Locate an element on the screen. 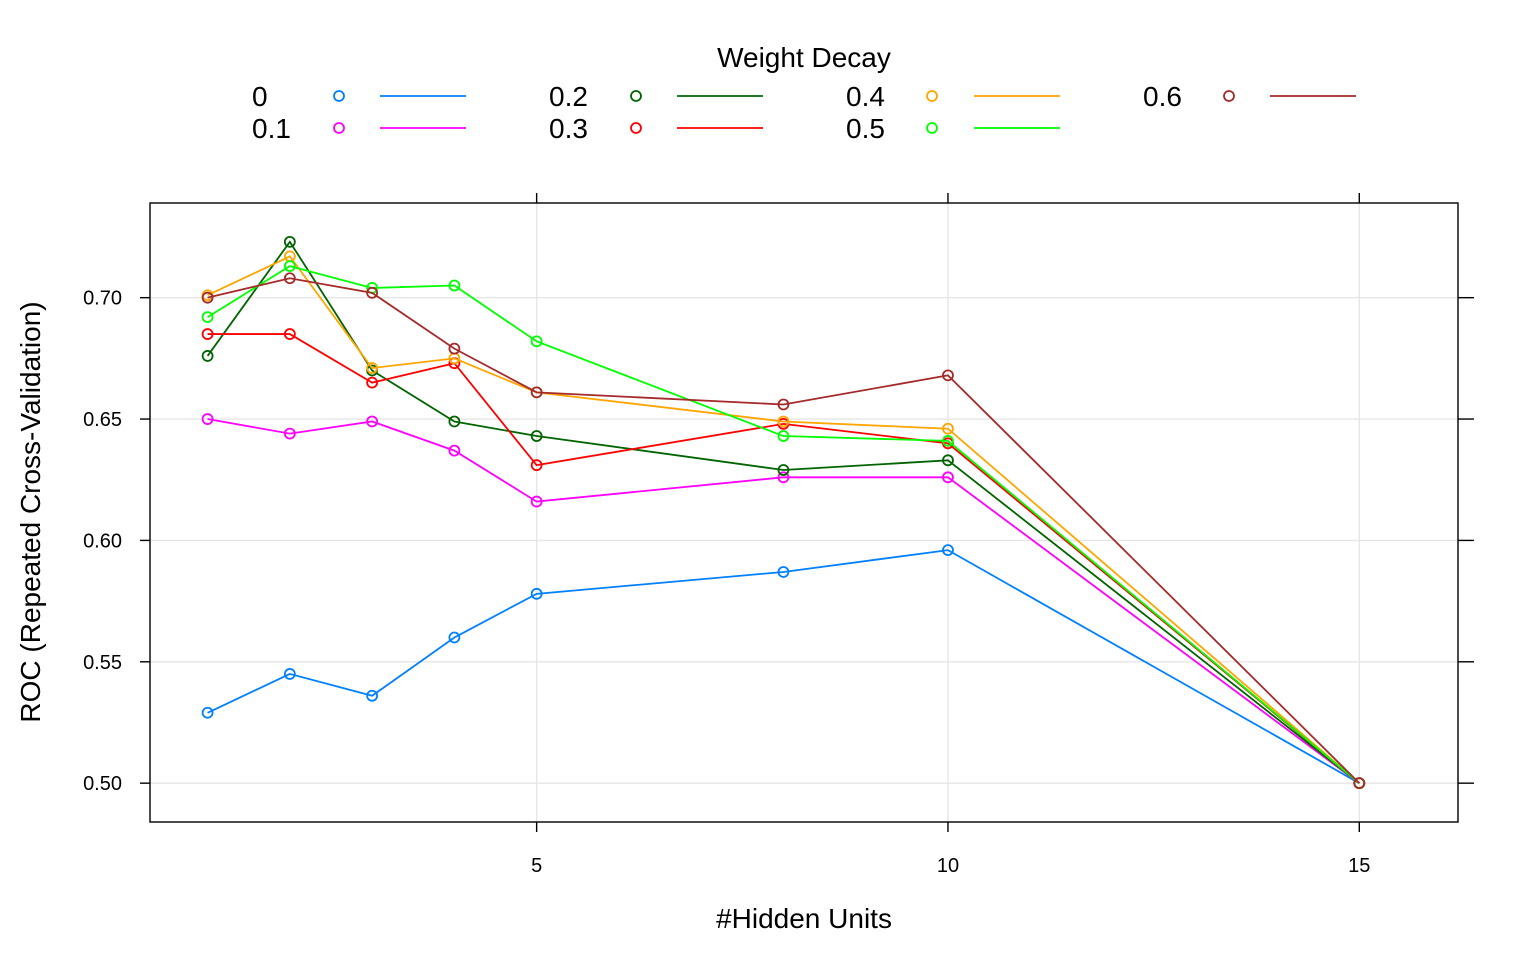 This screenshot has height=960, width=1536. y-tick-label: 0.65 is located at coordinates (102, 420).